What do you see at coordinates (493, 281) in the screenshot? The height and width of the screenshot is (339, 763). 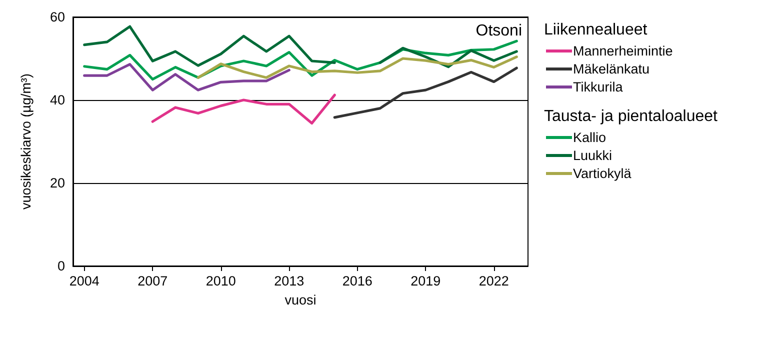 I see `x-tick-label: 2022` at bounding box center [493, 281].